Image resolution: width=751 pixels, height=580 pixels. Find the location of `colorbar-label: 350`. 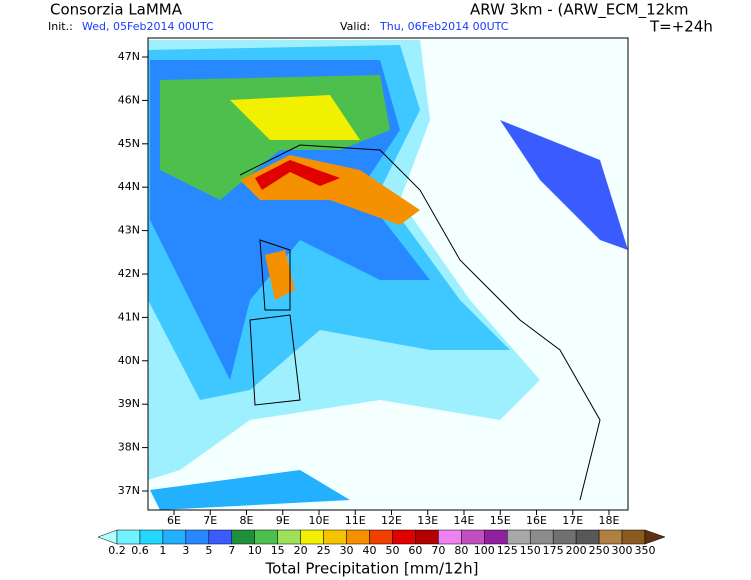

colorbar-label: 350 is located at coordinates (645, 550).